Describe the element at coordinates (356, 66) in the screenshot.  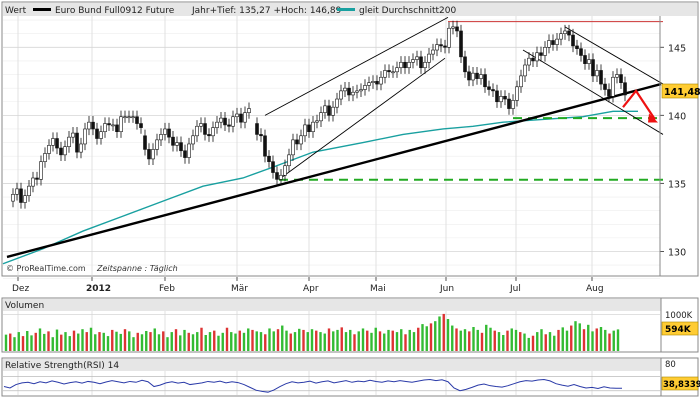
I see `rising-channel-upper-line` at that location.